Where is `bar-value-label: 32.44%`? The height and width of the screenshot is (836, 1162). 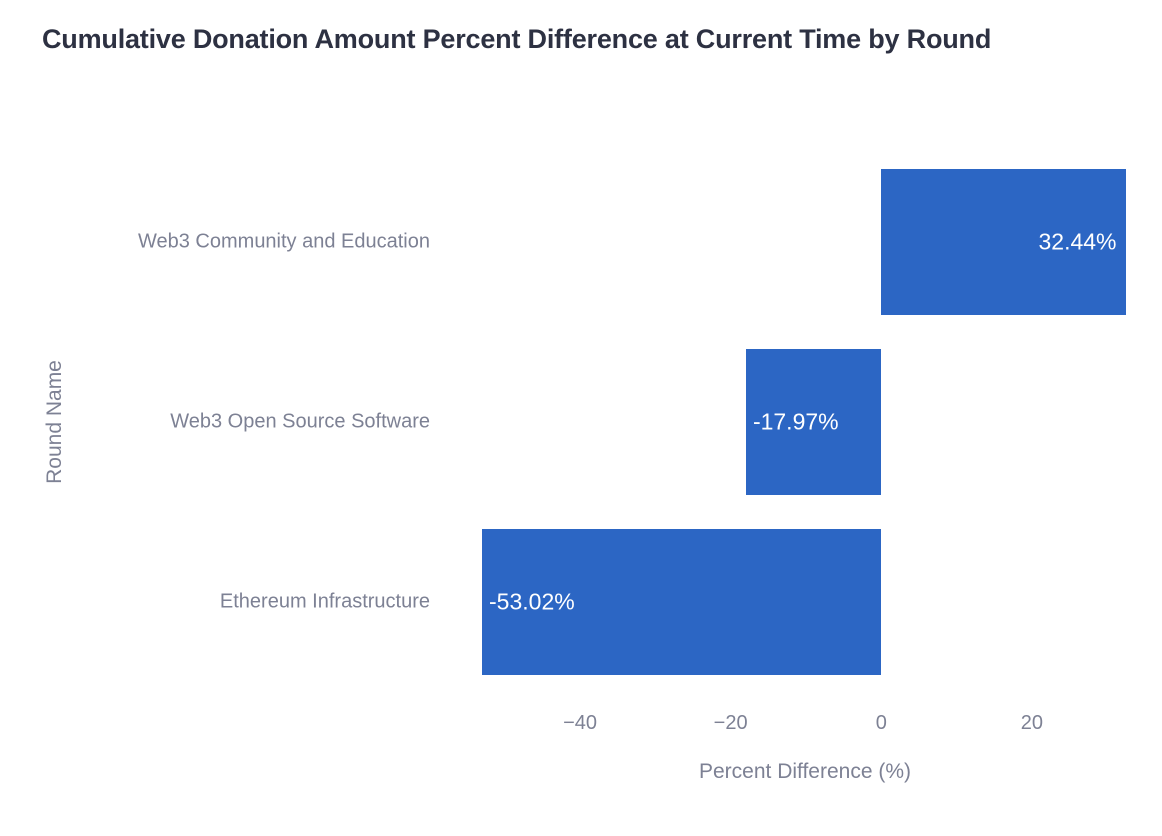 bar-value-label: 32.44% is located at coordinates (1077, 241).